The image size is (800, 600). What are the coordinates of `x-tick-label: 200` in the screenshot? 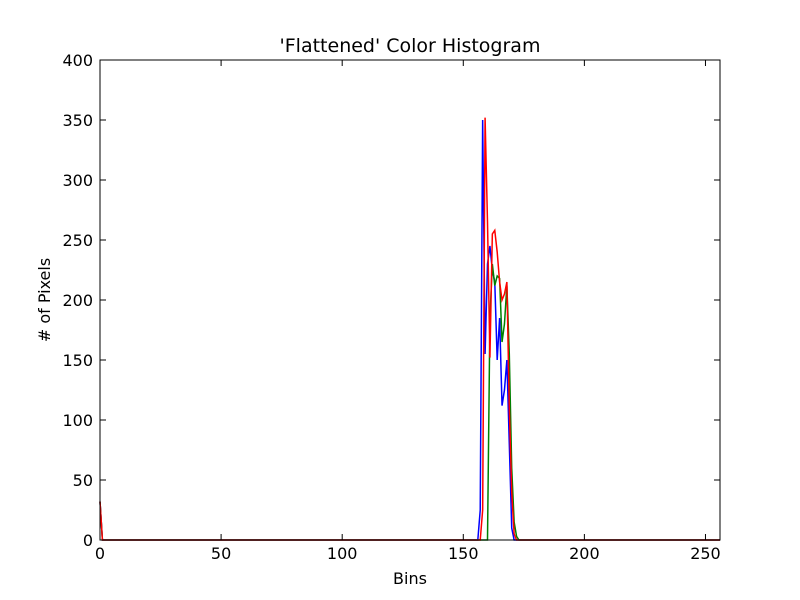 It's located at (584, 553).